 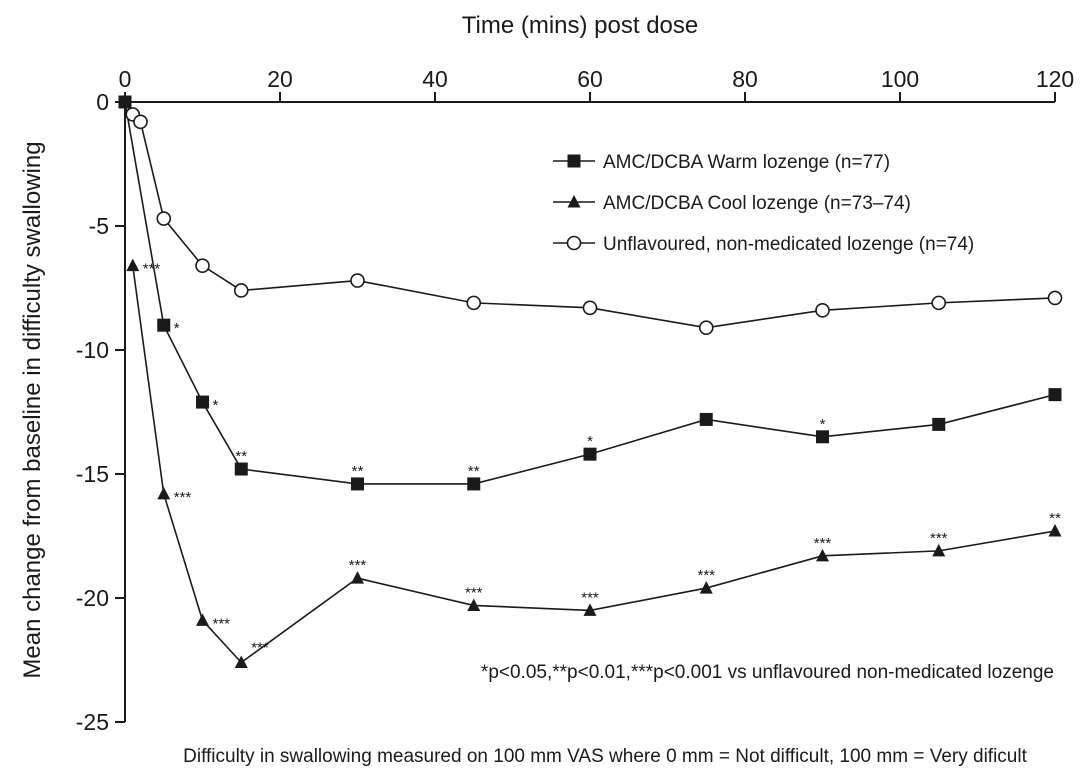 What do you see at coordinates (900, 79) in the screenshot?
I see `x-tick-label: 100` at bounding box center [900, 79].